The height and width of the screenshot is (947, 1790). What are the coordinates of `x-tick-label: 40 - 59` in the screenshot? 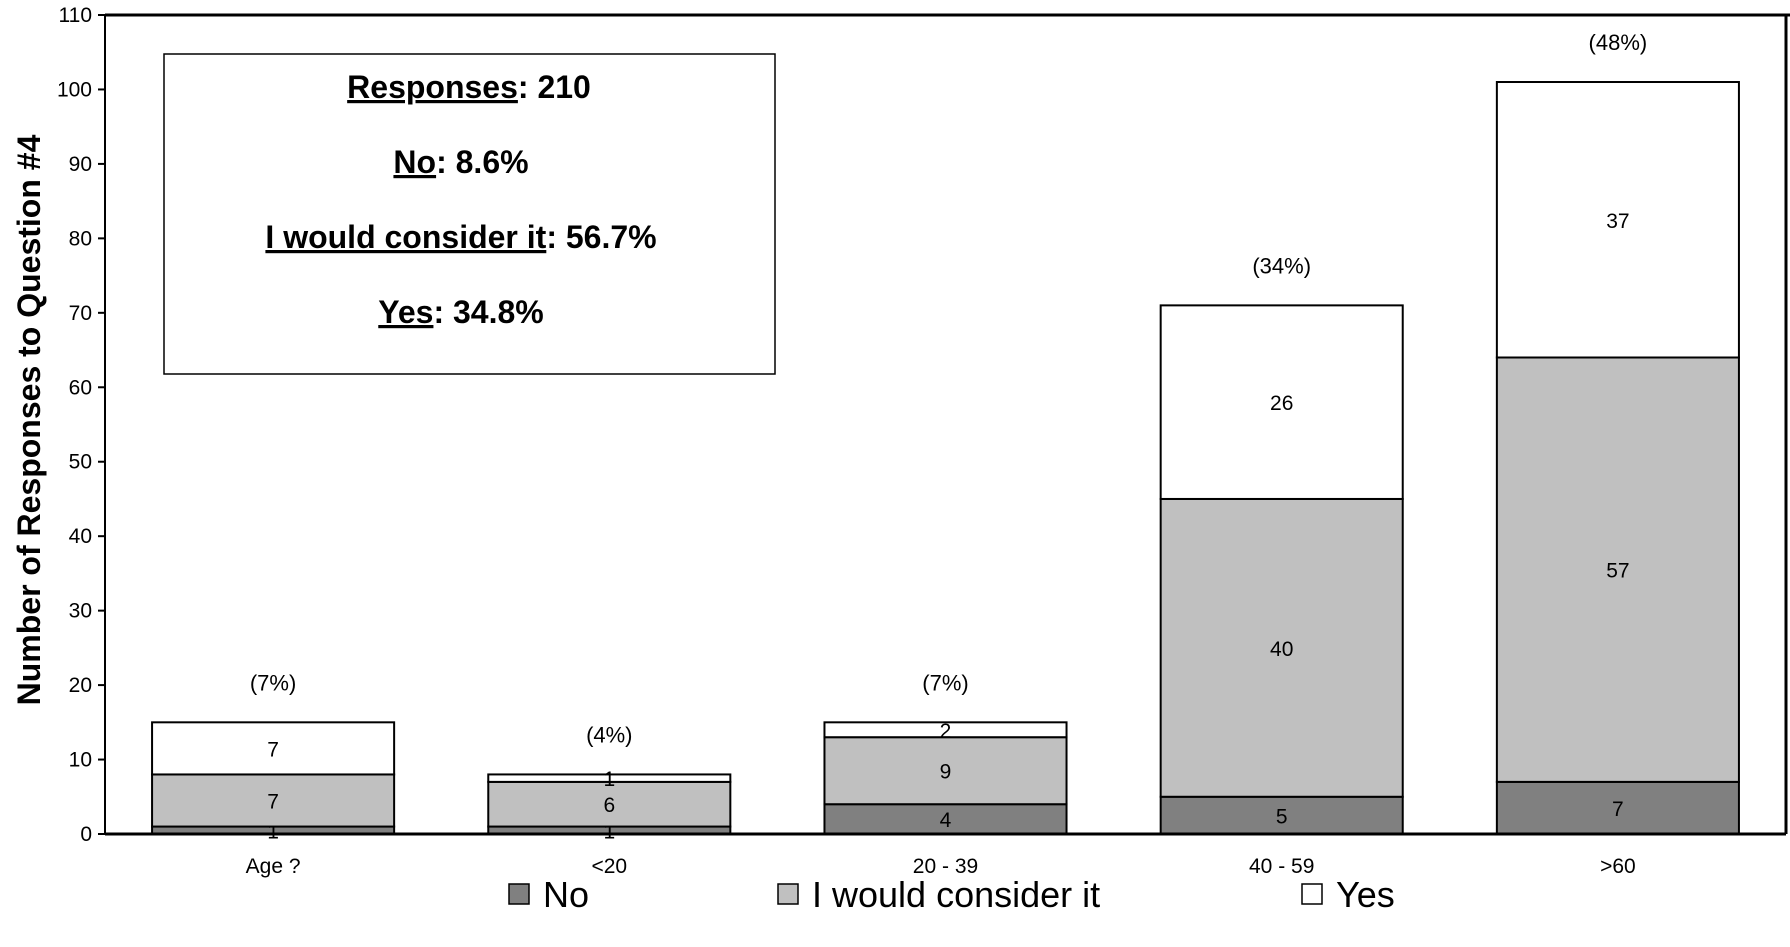 It's located at (1281, 866).